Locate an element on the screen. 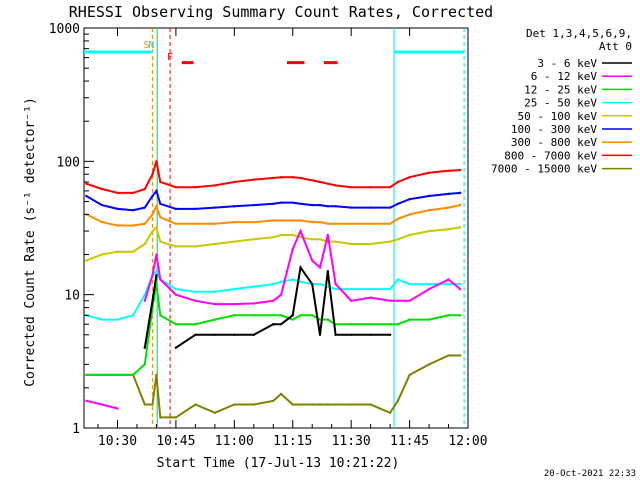 The height and width of the screenshot is (480, 640). x-tick-label-3: 11:15 is located at coordinates (292, 441).